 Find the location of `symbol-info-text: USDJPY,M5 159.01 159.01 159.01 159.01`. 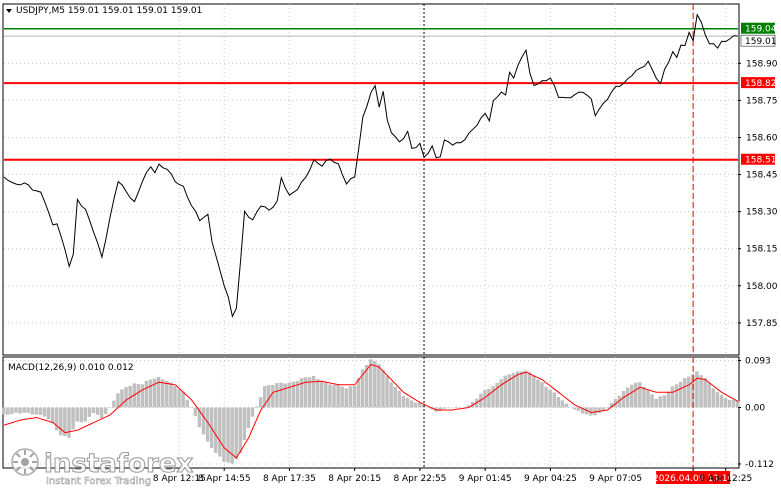

symbol-info-text: USDJPY,M5 159.01 159.01 159.01 159.01 is located at coordinates (109, 11).